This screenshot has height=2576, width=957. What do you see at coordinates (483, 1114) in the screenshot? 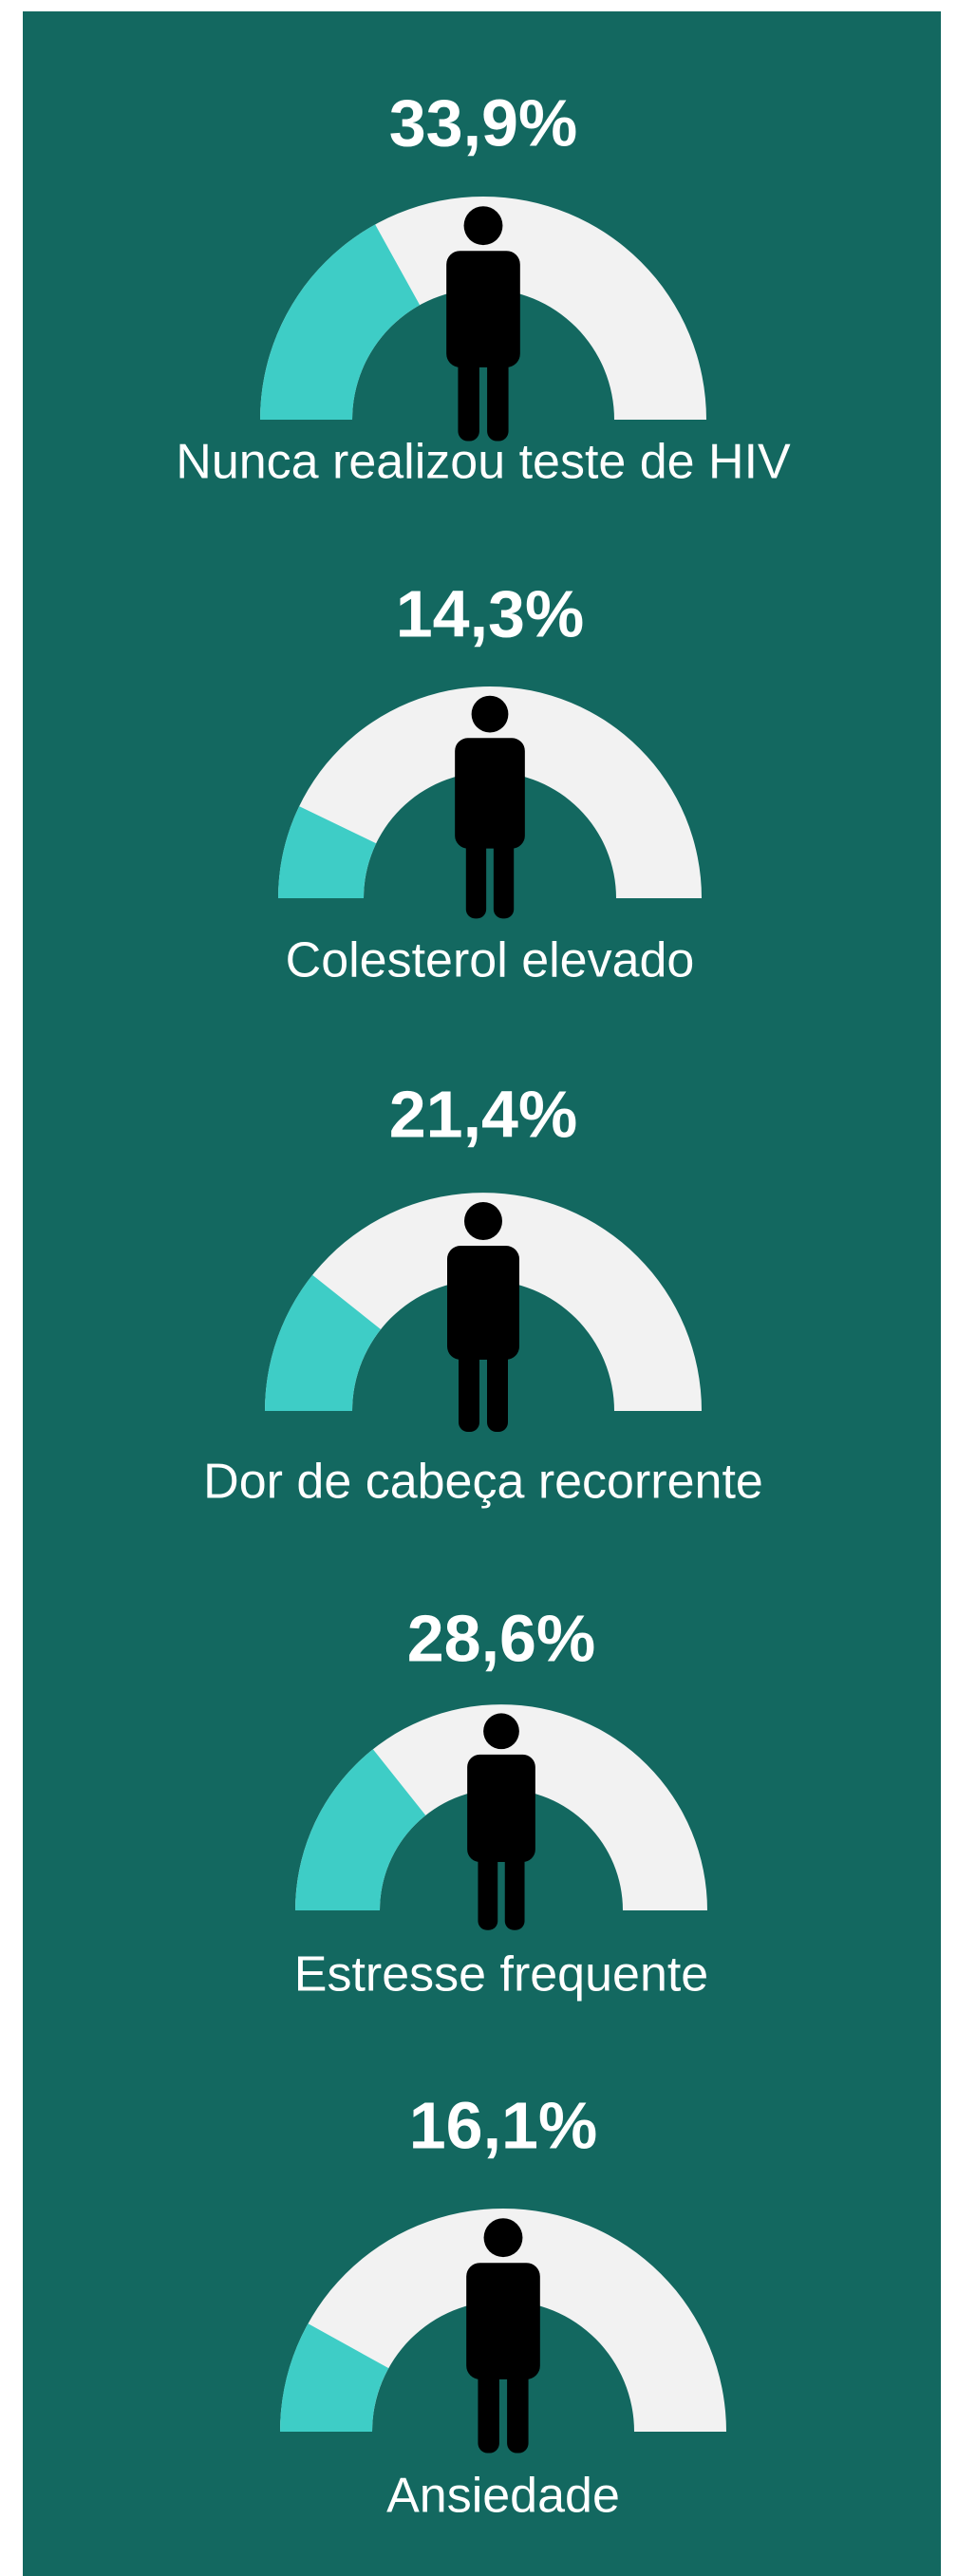
I see `value-label: 21,4%` at bounding box center [483, 1114].